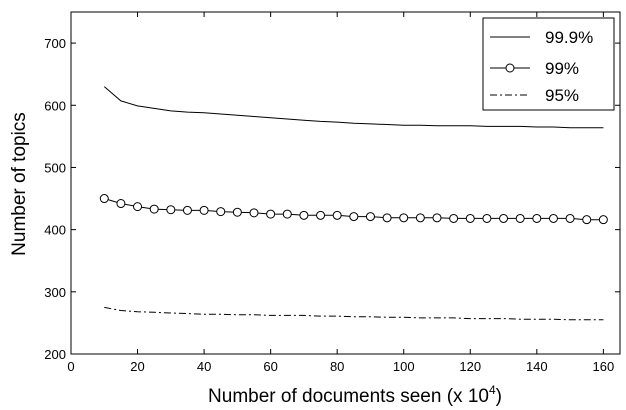 The width and height of the screenshot is (626, 410). What do you see at coordinates (404, 366) in the screenshot?
I see `x-tick-label: 100` at bounding box center [404, 366].